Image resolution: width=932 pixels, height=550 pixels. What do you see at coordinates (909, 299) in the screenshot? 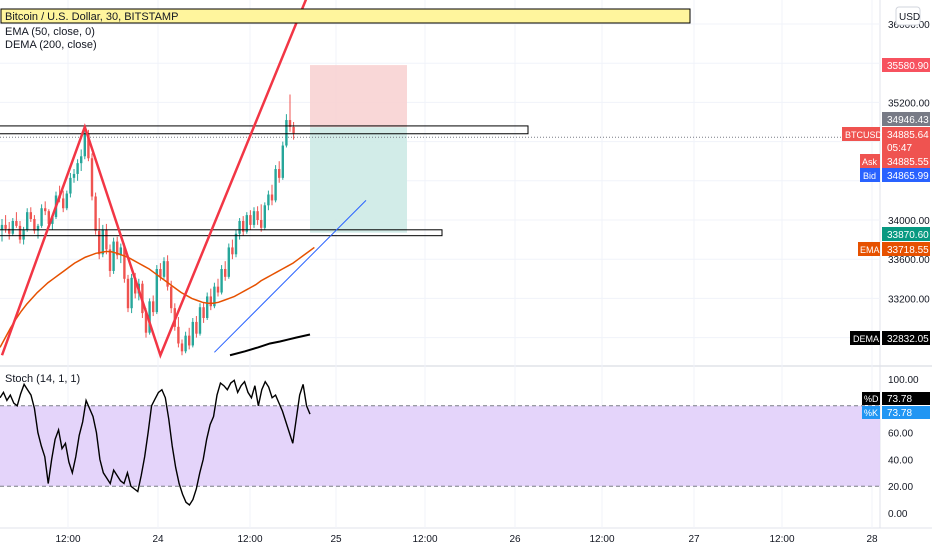
I see `price-tick-label: 33200.00` at bounding box center [909, 299].